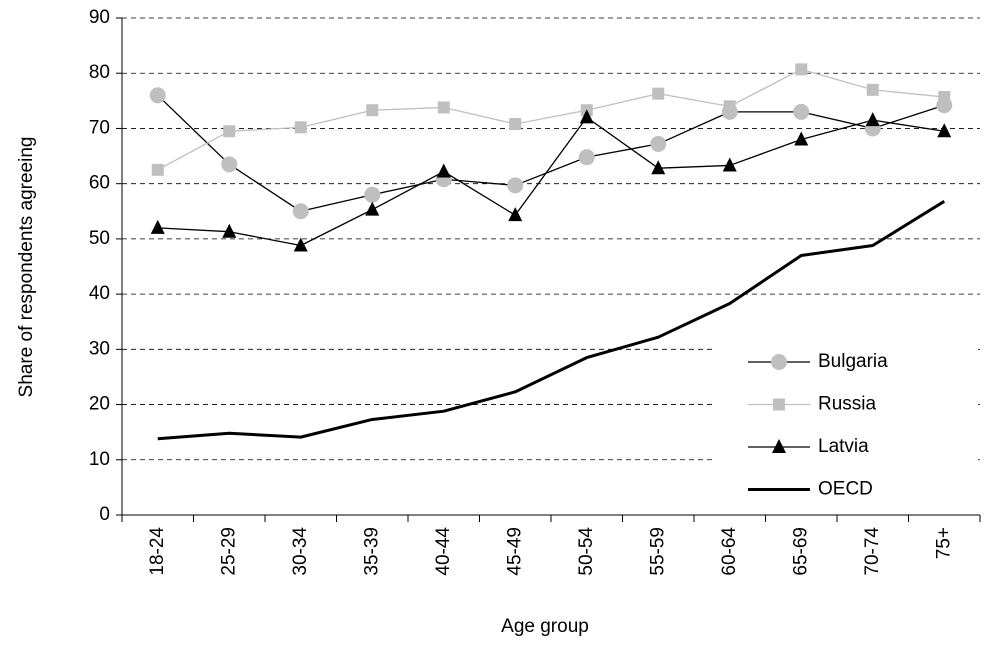  Describe the element at coordinates (99, 127) in the screenshot. I see `y-tick-label: 70` at that location.